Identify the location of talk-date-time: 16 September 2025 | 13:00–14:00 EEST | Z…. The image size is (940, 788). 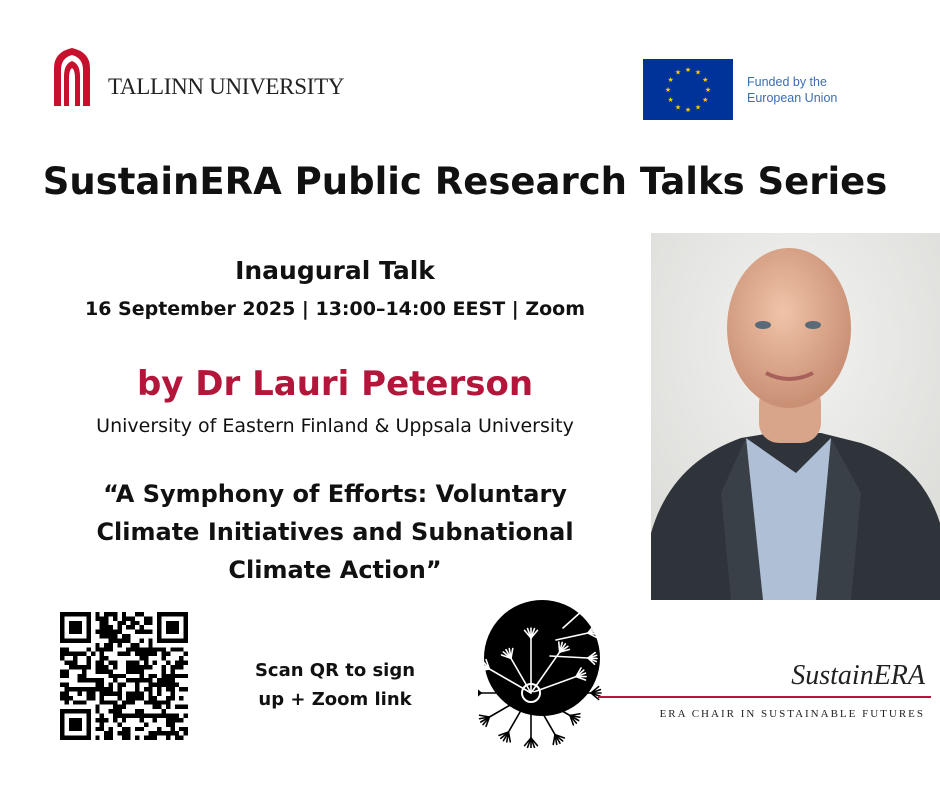
(335, 309).